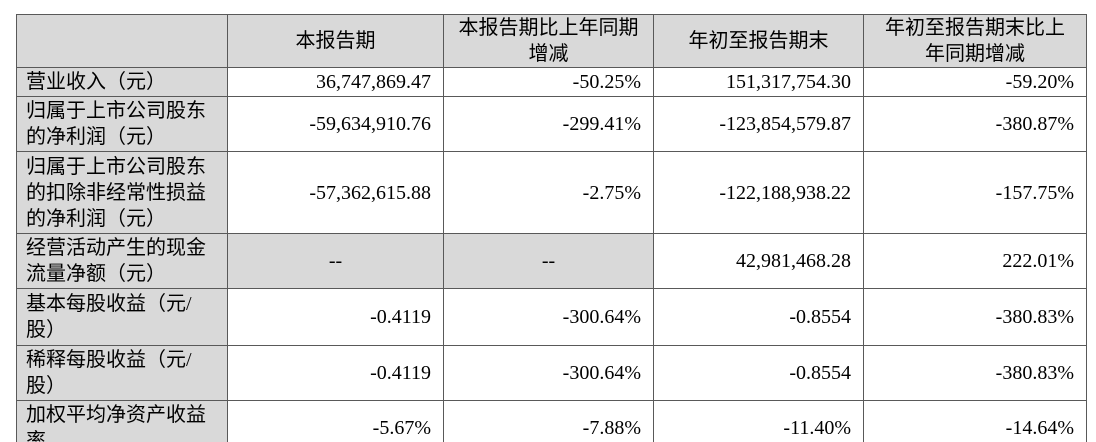  Describe the element at coordinates (122, 261) in the screenshot. I see `row-label: 经营活动产生的现金 流量净额（元）` at that location.